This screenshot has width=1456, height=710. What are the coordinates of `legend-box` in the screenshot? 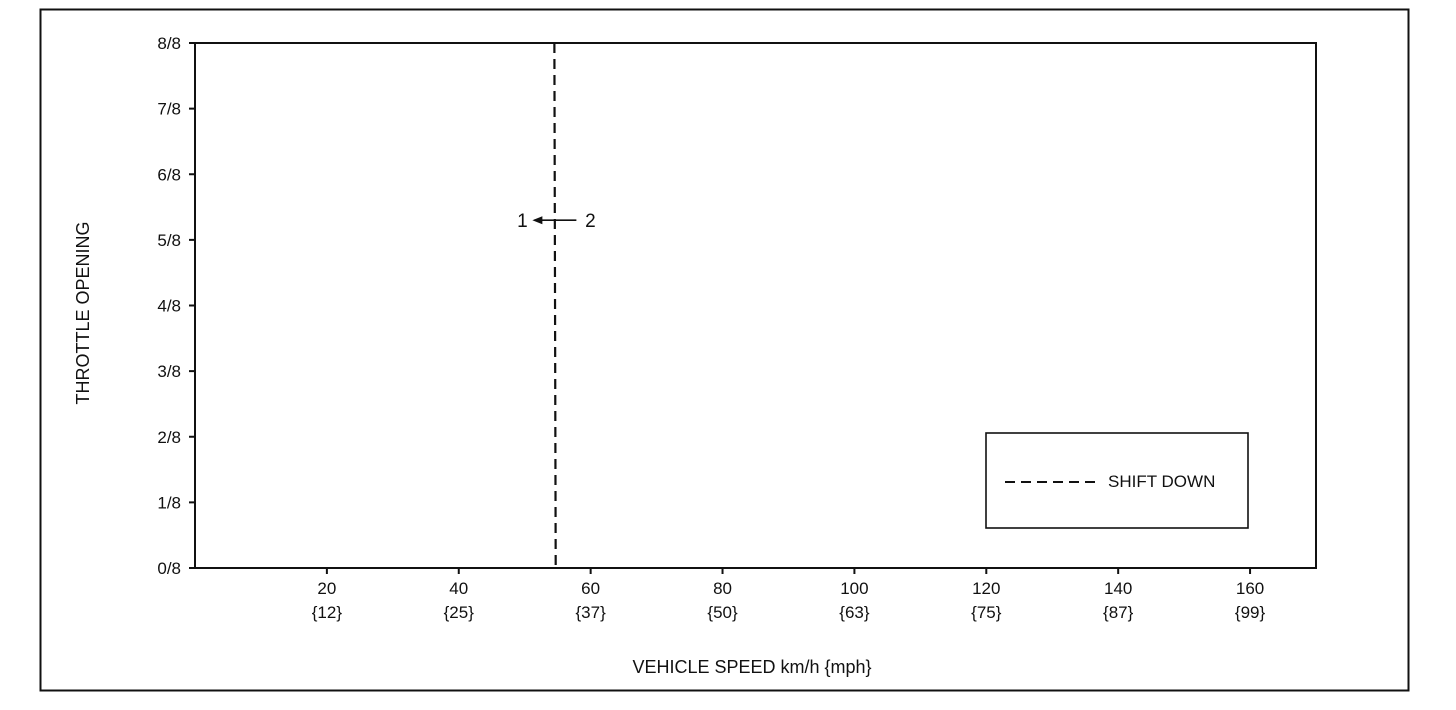 It's located at (1117, 480).